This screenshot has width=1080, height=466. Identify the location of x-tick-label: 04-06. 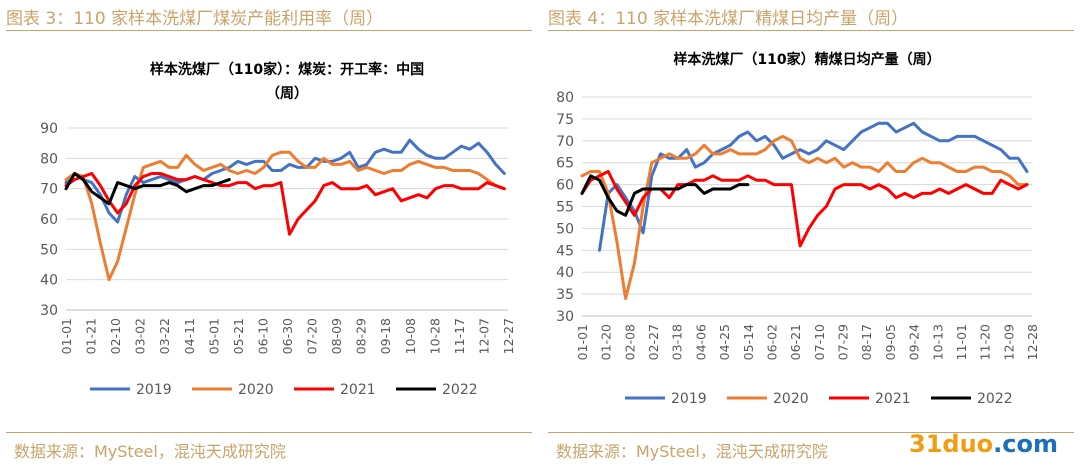
(700, 342).